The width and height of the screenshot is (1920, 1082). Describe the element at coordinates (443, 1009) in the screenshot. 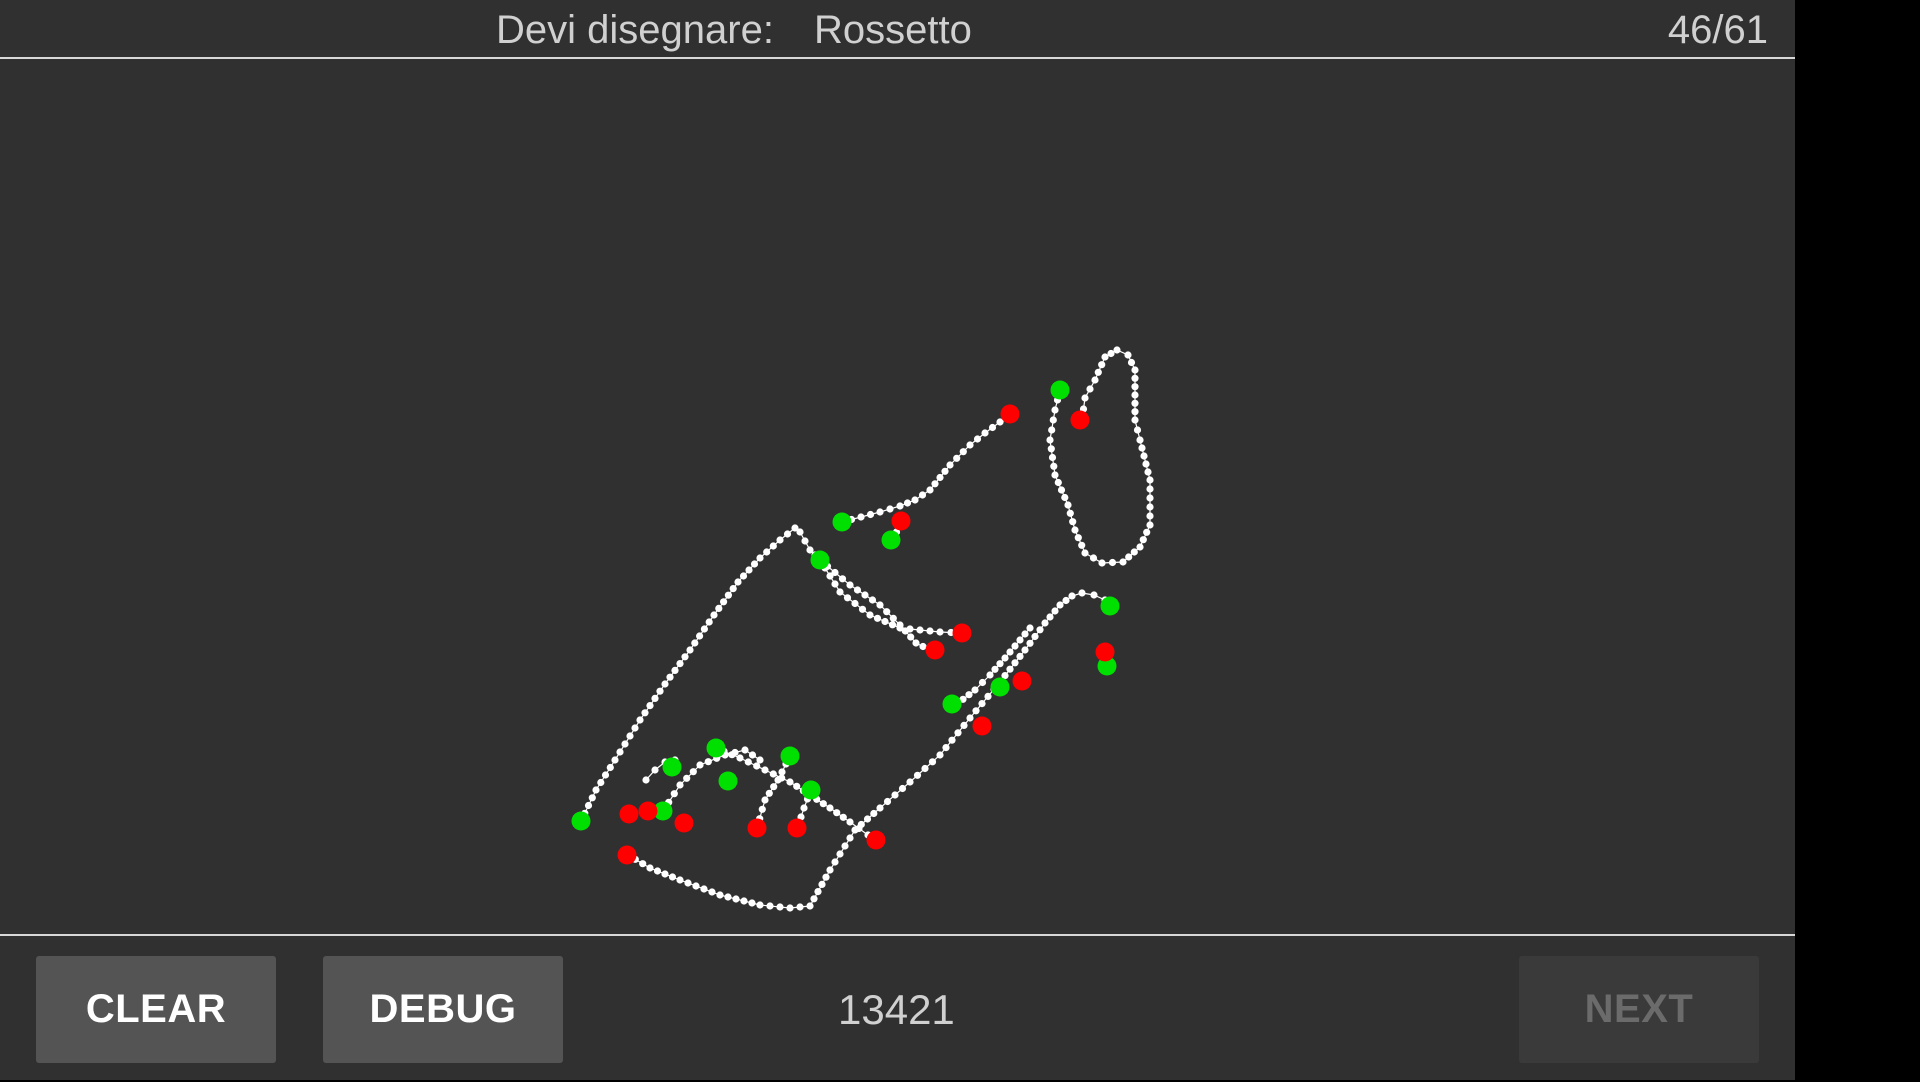

I see `debug-button: DEBUG` at that location.